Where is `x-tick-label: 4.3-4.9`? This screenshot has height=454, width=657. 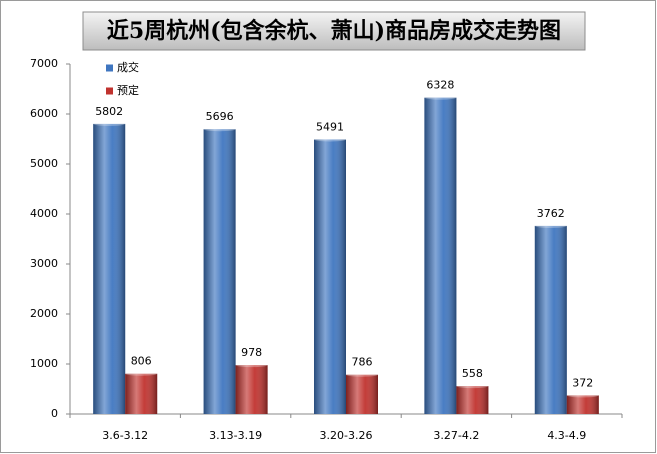
x-tick-label: 4.3-4.9 is located at coordinates (566, 435).